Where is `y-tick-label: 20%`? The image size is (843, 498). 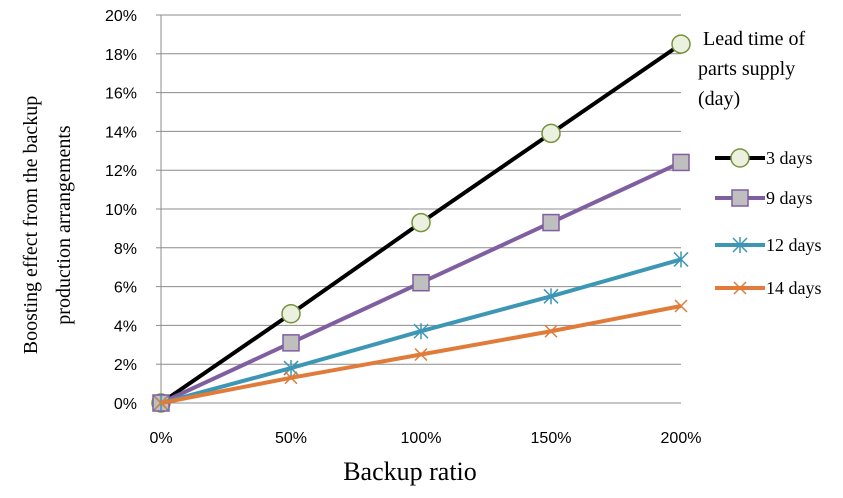
y-tick-label: 20% is located at coordinates (121, 16).